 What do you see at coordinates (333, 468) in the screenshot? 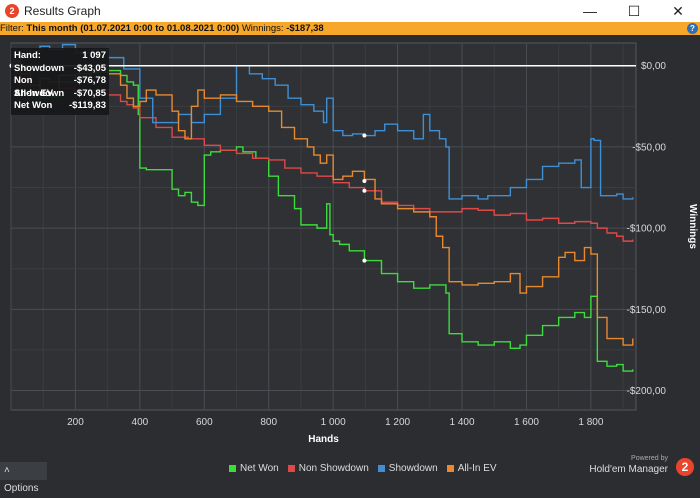
I see `legend-label: Non Showdown` at bounding box center [333, 468].